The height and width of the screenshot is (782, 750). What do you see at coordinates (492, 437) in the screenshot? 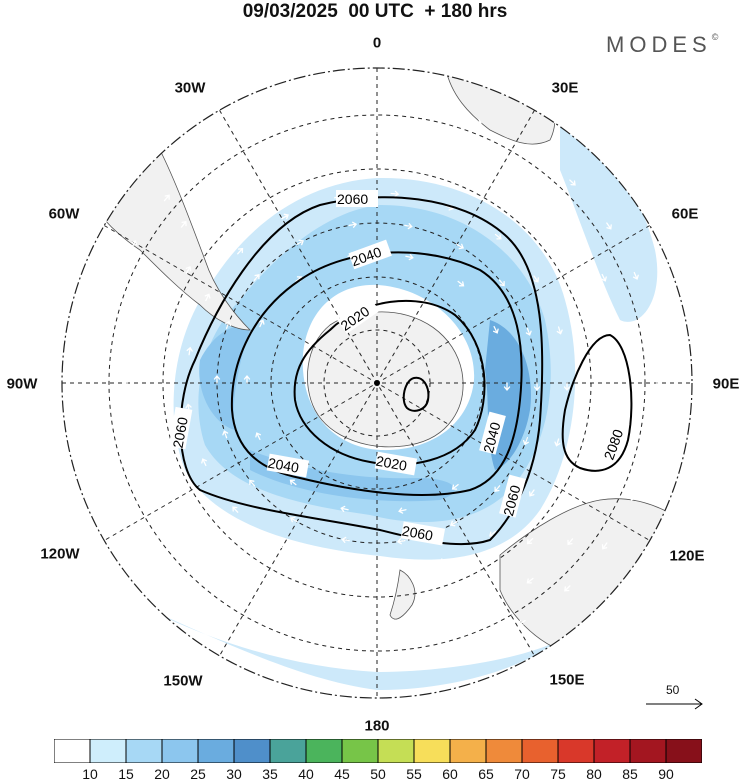
I see `contour-label: 2040` at bounding box center [492, 437].